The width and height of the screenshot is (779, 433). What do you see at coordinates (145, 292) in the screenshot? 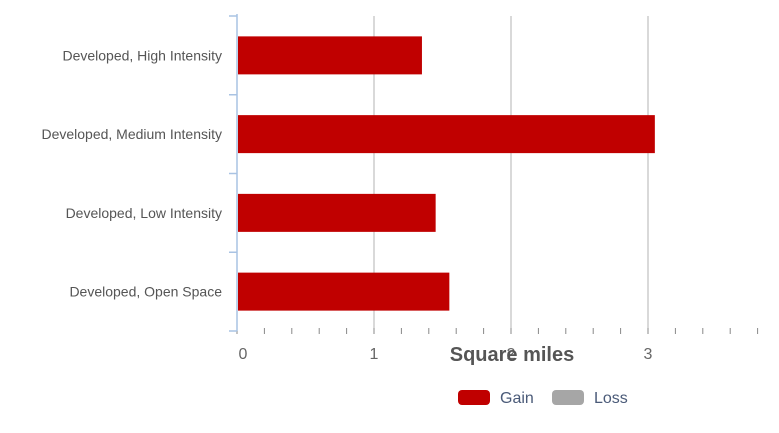
I see `category-label: Developed, Open Space` at bounding box center [145, 292].